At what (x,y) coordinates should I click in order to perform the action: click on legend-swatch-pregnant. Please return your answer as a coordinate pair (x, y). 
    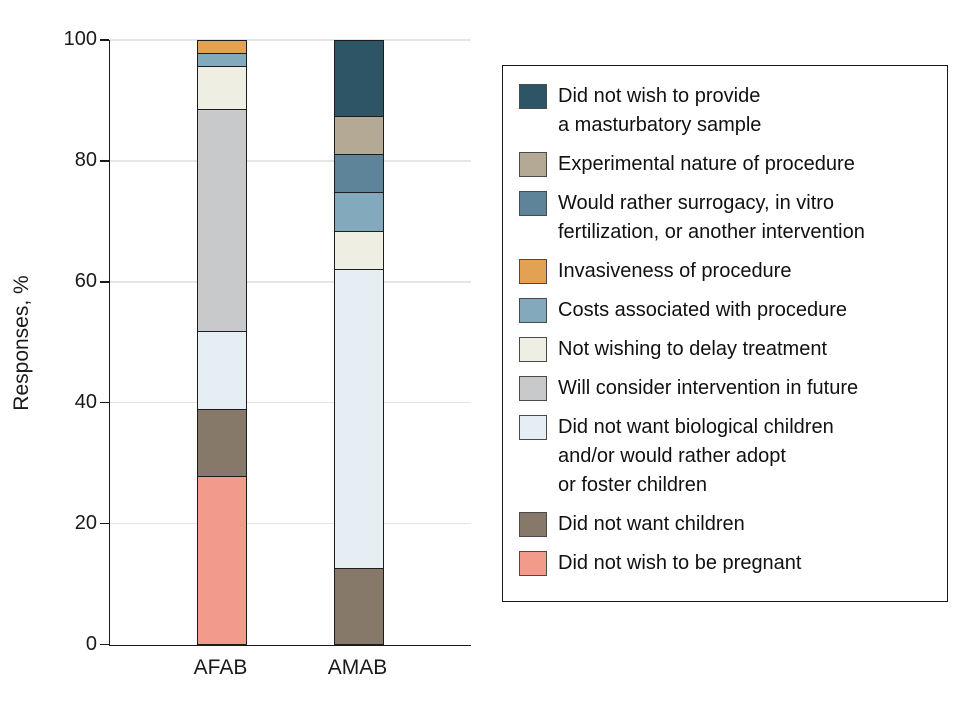
    Looking at the image, I should click on (533, 563).